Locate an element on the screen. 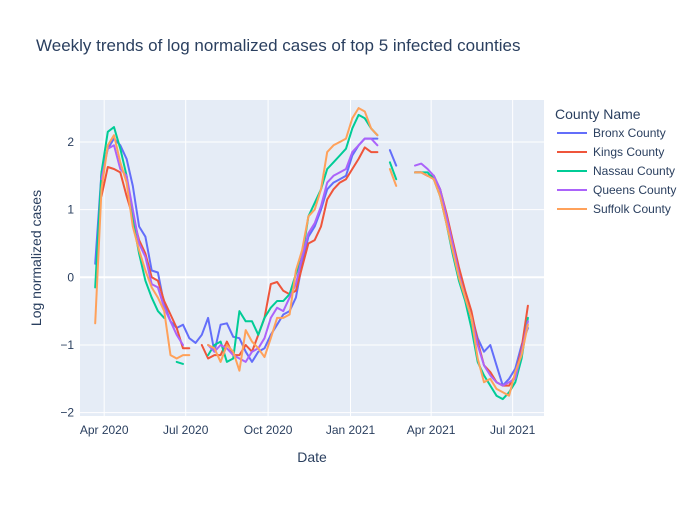  x-tick-label: Oct 2020 is located at coordinates (268, 430).